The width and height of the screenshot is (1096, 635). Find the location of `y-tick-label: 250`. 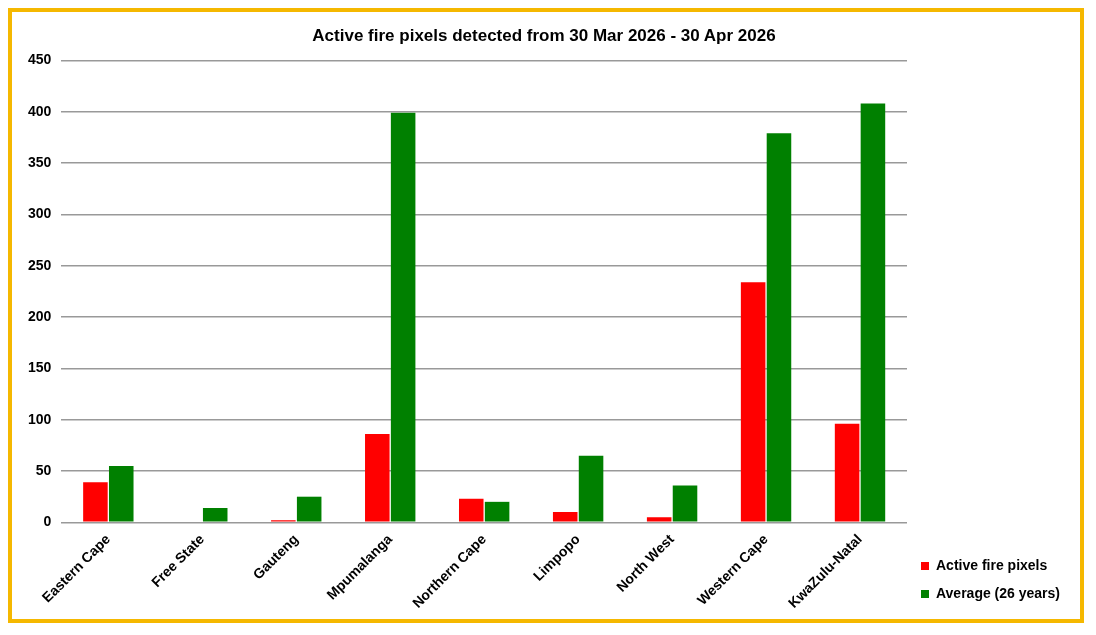

y-tick-label: 250 is located at coordinates (40, 264).